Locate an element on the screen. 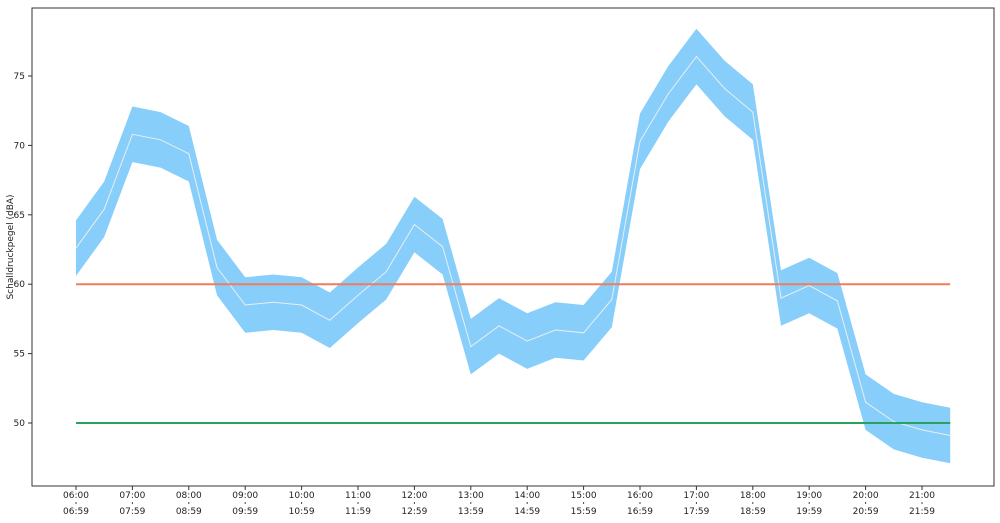 The width and height of the screenshot is (1000, 523). x-tick-label-end: 08:59 is located at coordinates (189, 512).